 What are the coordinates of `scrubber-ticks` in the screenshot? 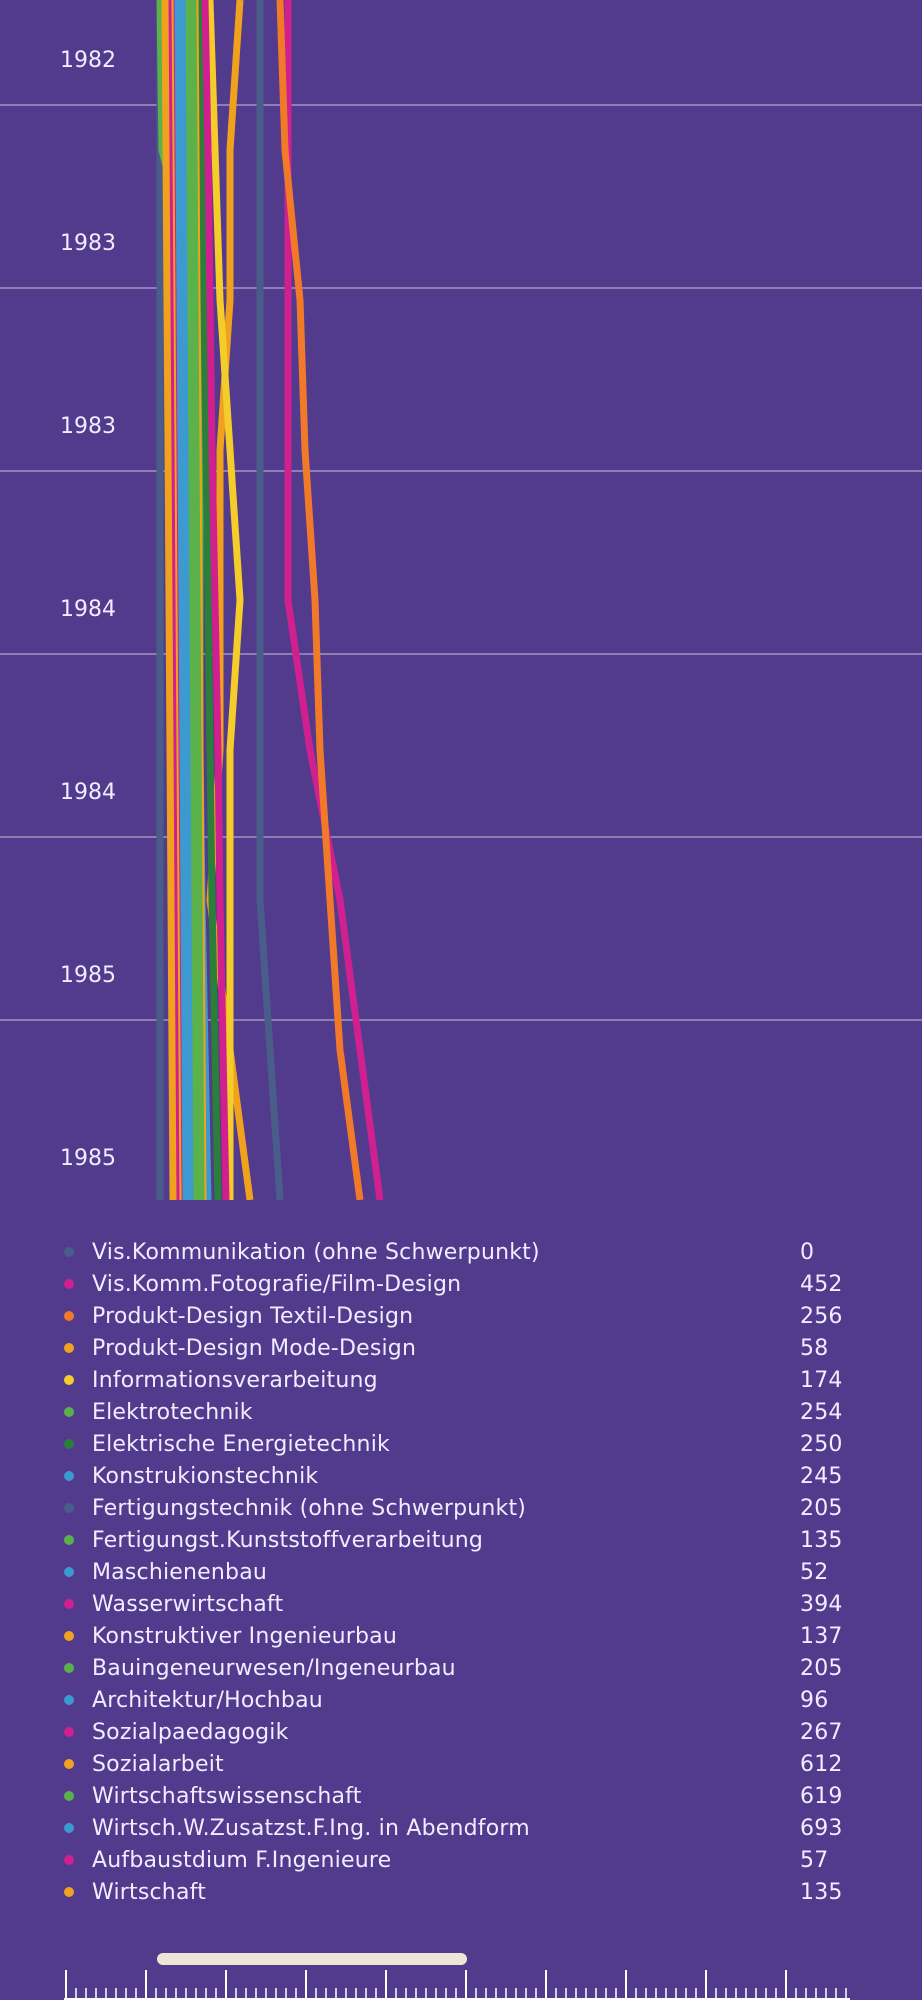 It's located at (457, 1985).